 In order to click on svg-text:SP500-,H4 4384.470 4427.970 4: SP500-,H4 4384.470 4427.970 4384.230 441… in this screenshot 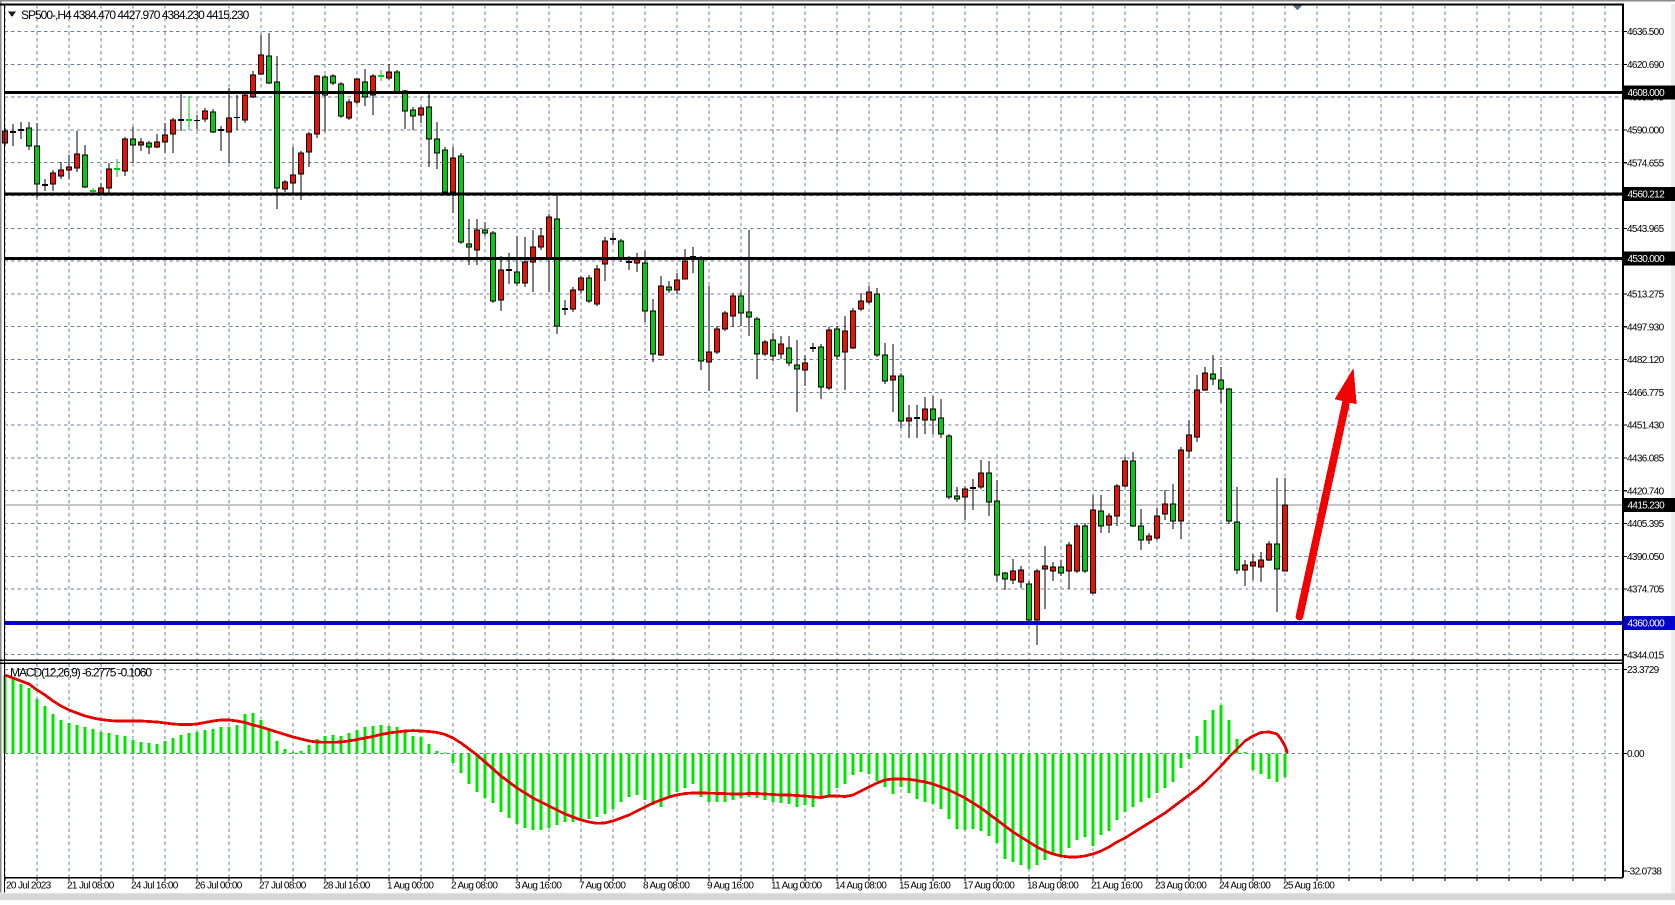, I will do `click(135, 15)`.